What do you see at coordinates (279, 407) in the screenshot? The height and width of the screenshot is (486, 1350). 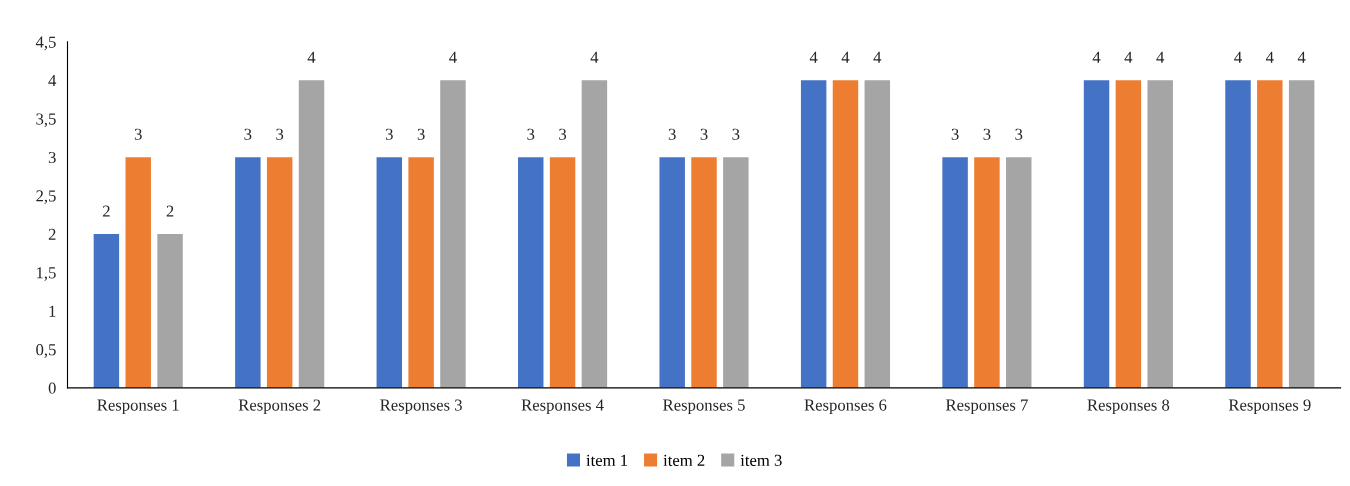 I see `x-tick-label: Responses 2` at bounding box center [279, 407].